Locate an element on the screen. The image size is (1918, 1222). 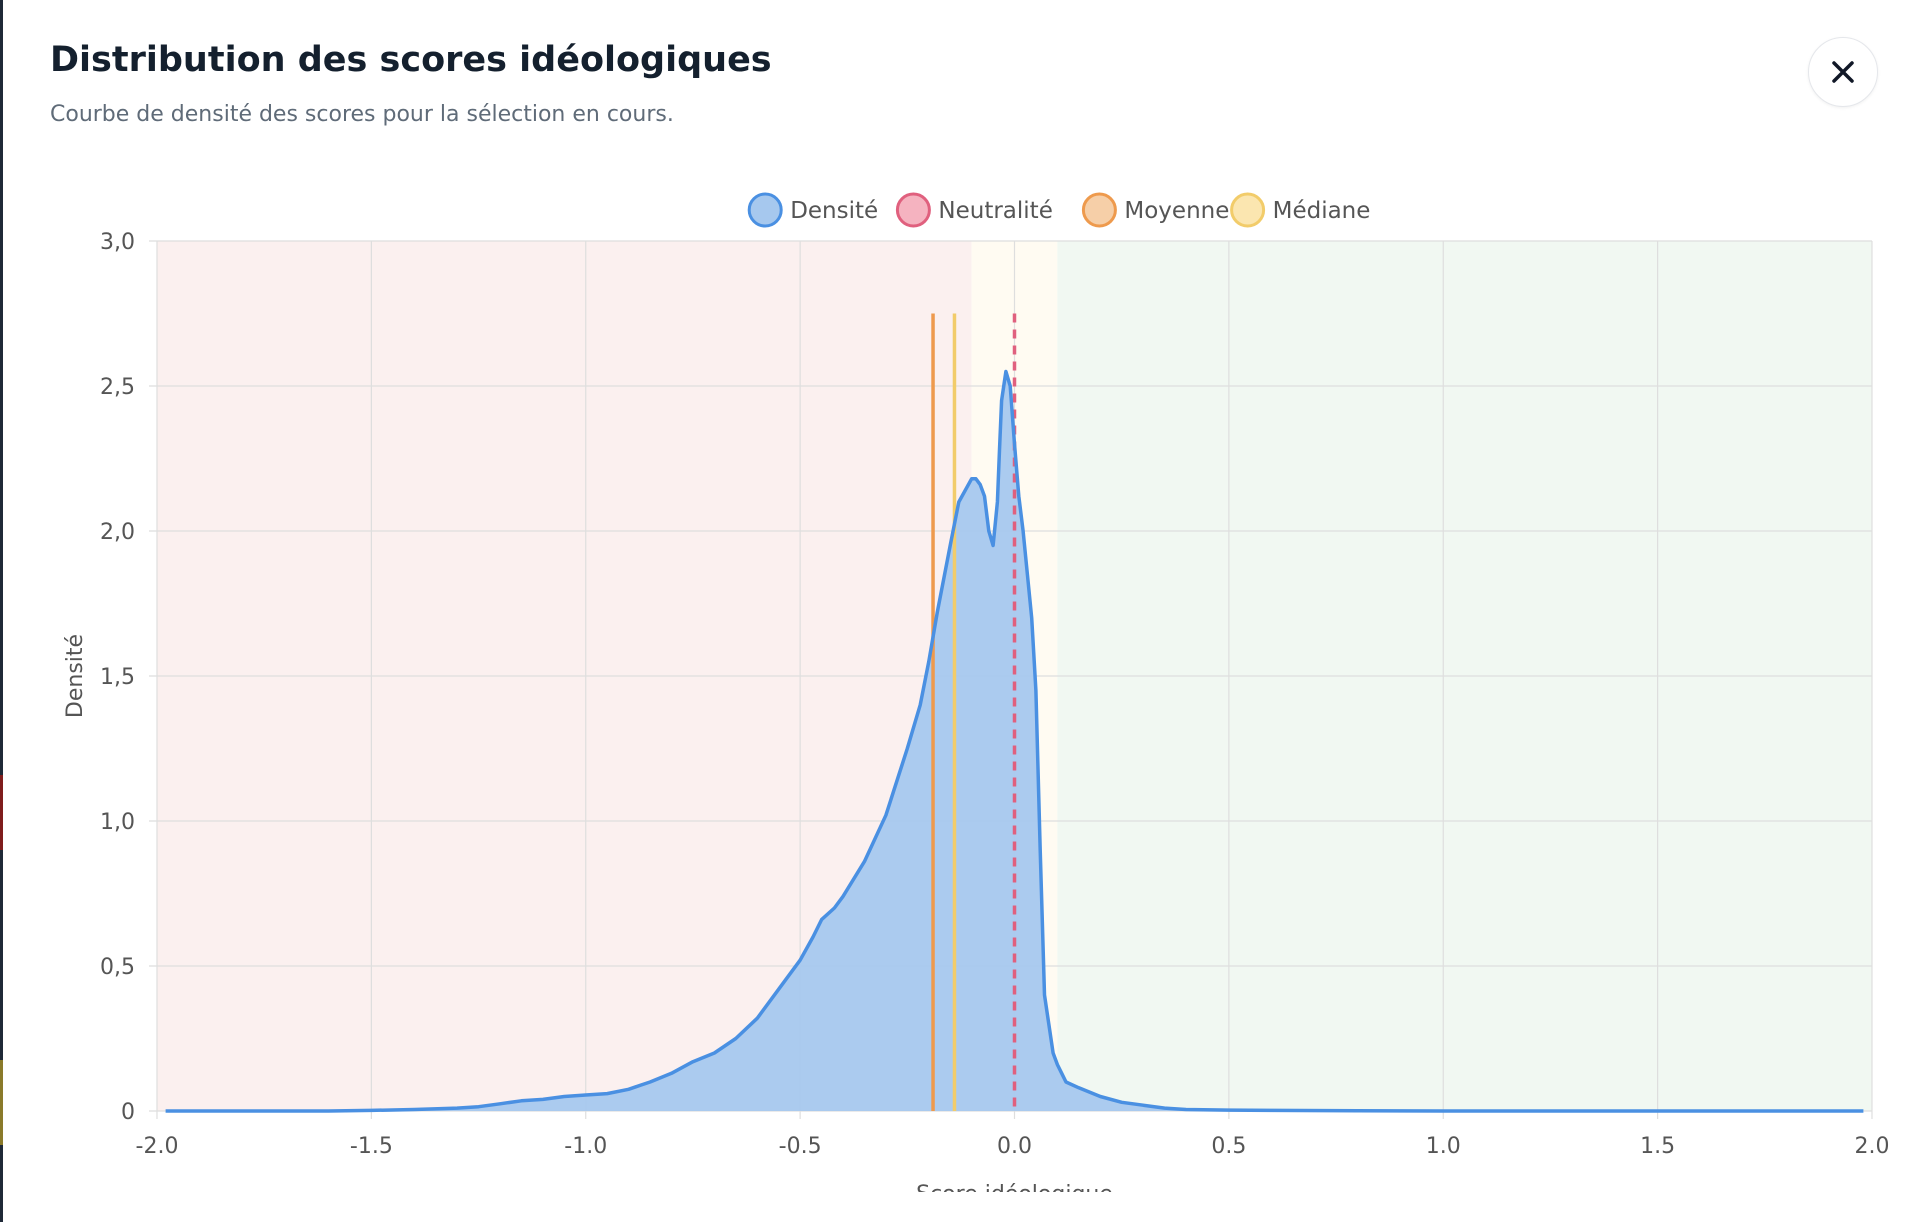
x-tick-label: 0.0 is located at coordinates (1014, 1146).